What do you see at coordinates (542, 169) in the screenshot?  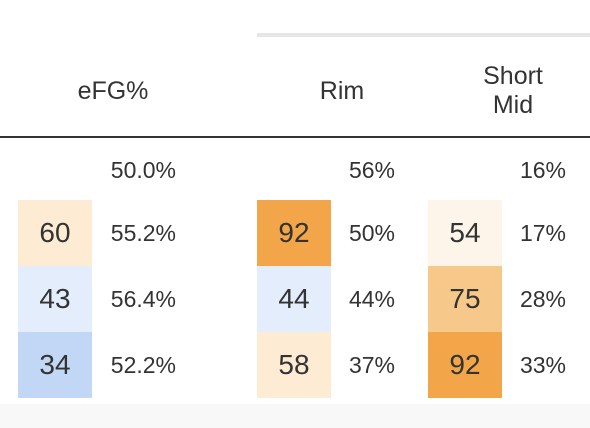 I see `league-short-mid-value: 16%` at bounding box center [542, 169].